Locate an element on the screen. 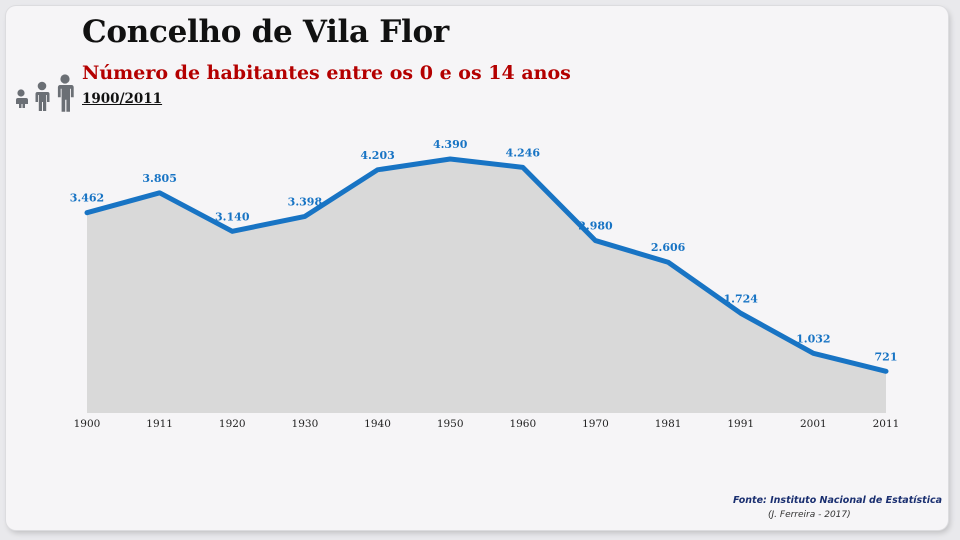  author-note: (J. Ferreira - 2017) is located at coordinates (809, 515).